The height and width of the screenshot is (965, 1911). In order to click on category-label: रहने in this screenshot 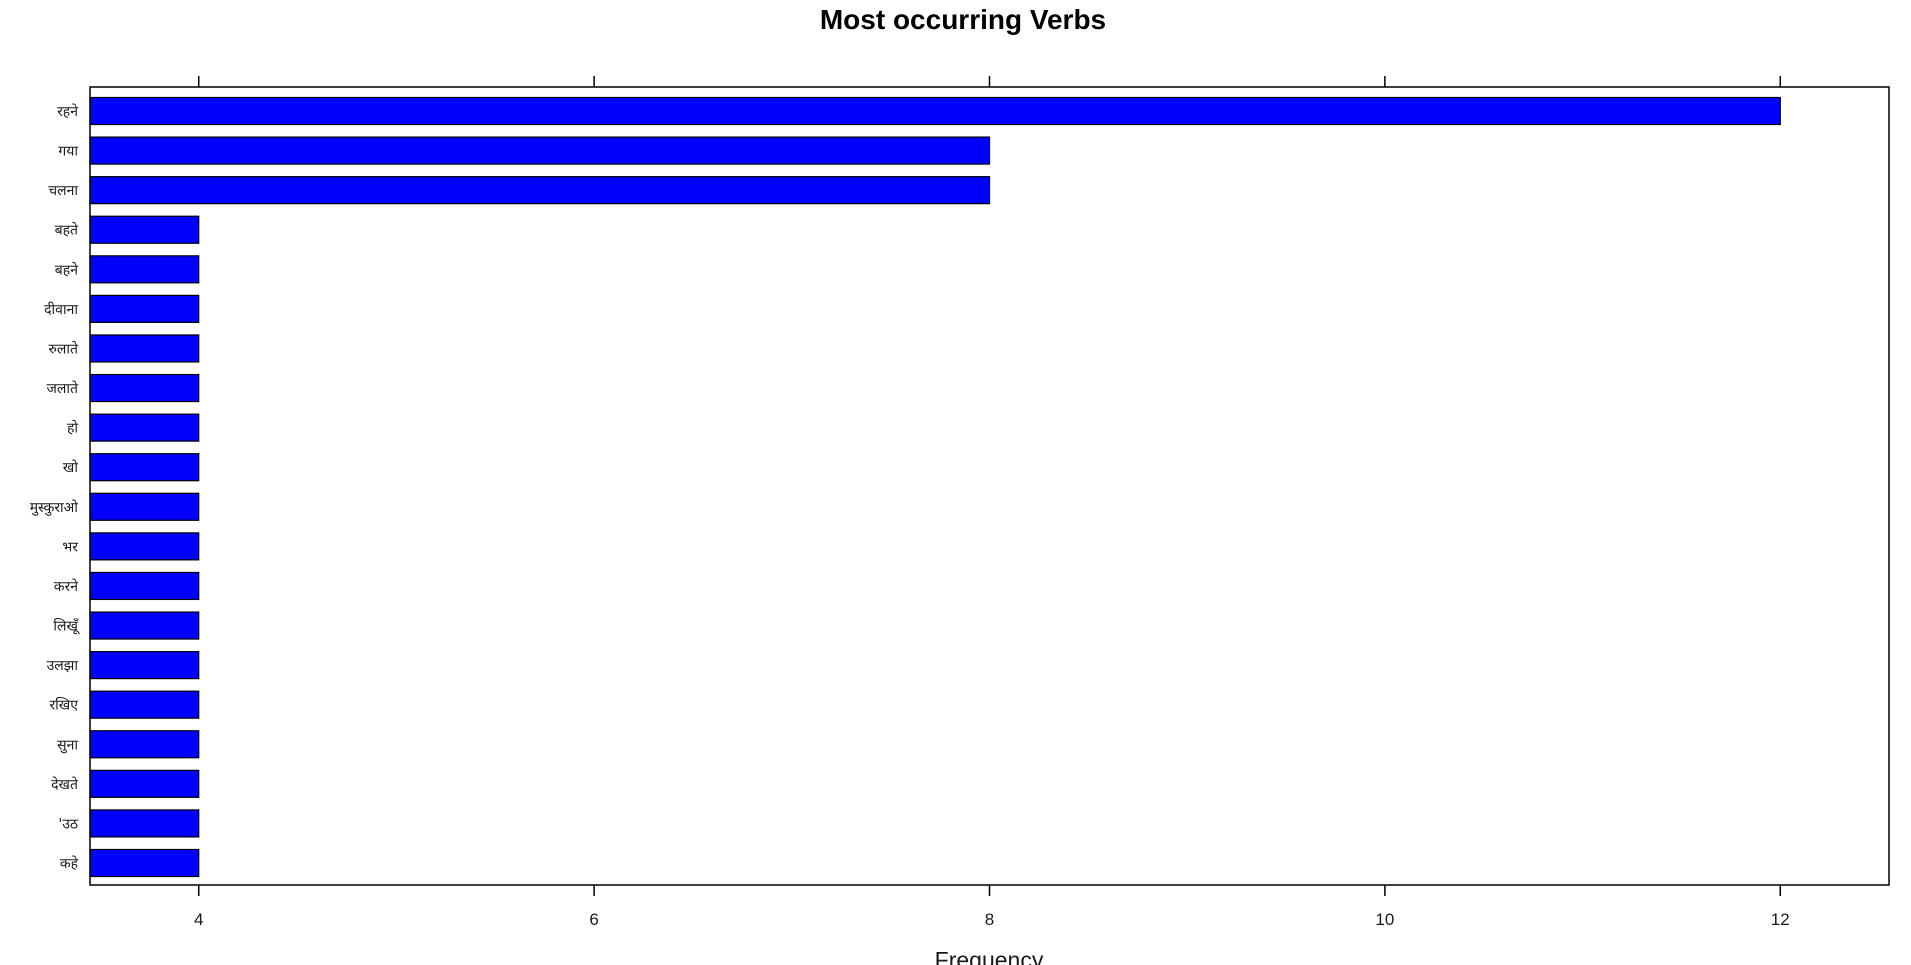, I will do `click(67, 111)`.